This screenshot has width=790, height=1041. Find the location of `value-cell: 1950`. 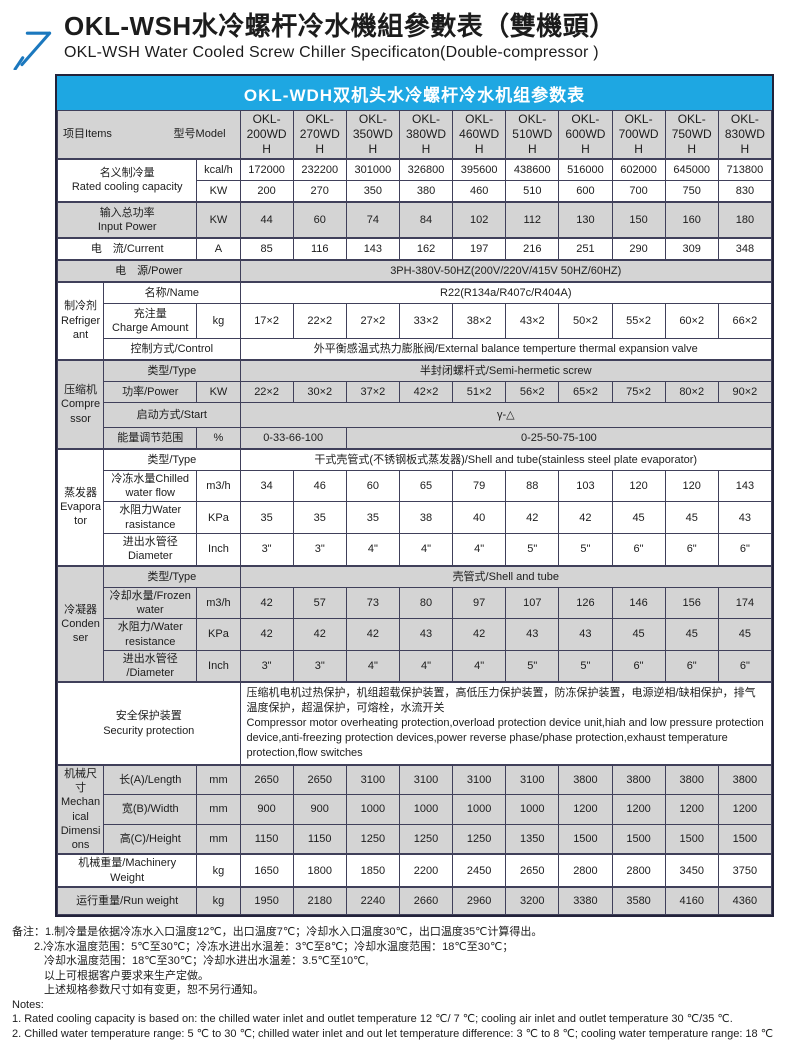

value-cell: 1950 is located at coordinates (266, 901).